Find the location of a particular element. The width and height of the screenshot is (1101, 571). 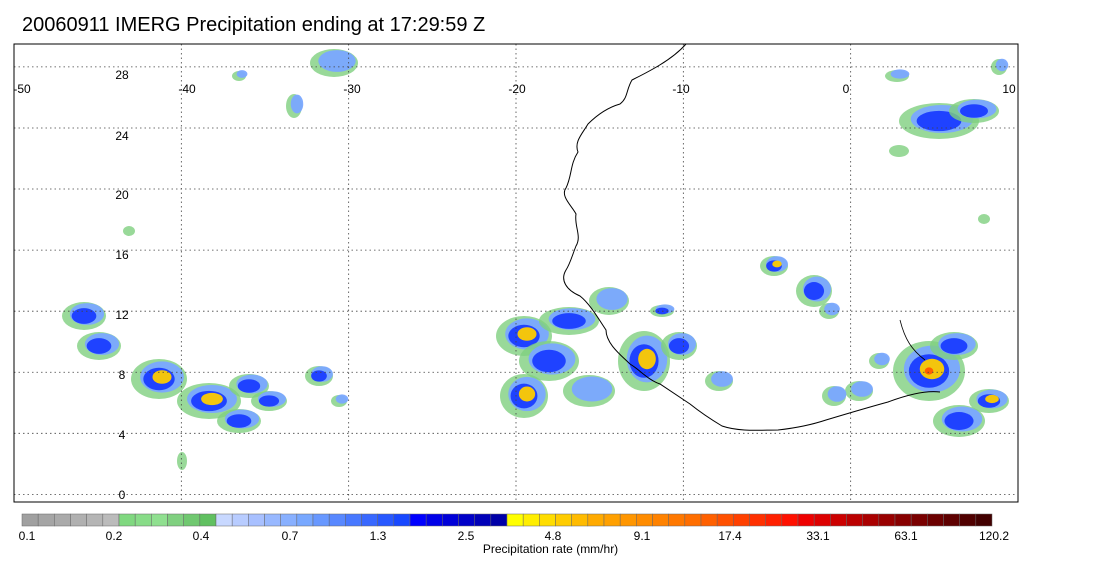

lat-label: 24 is located at coordinates (122, 136).